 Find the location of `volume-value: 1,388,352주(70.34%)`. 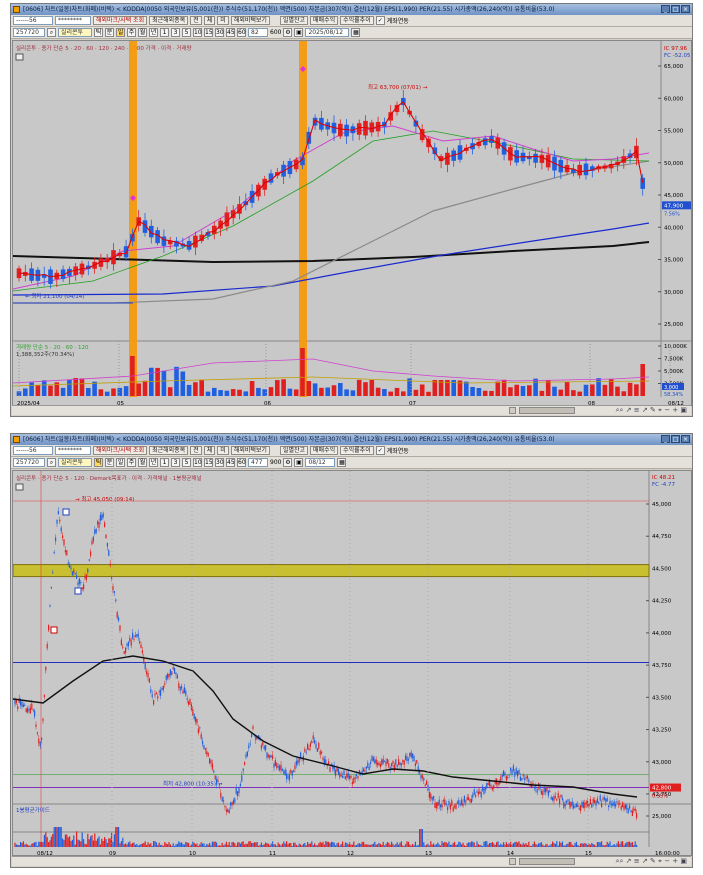

volume-value: 1,388,352주(70.34%) is located at coordinates (45, 354).